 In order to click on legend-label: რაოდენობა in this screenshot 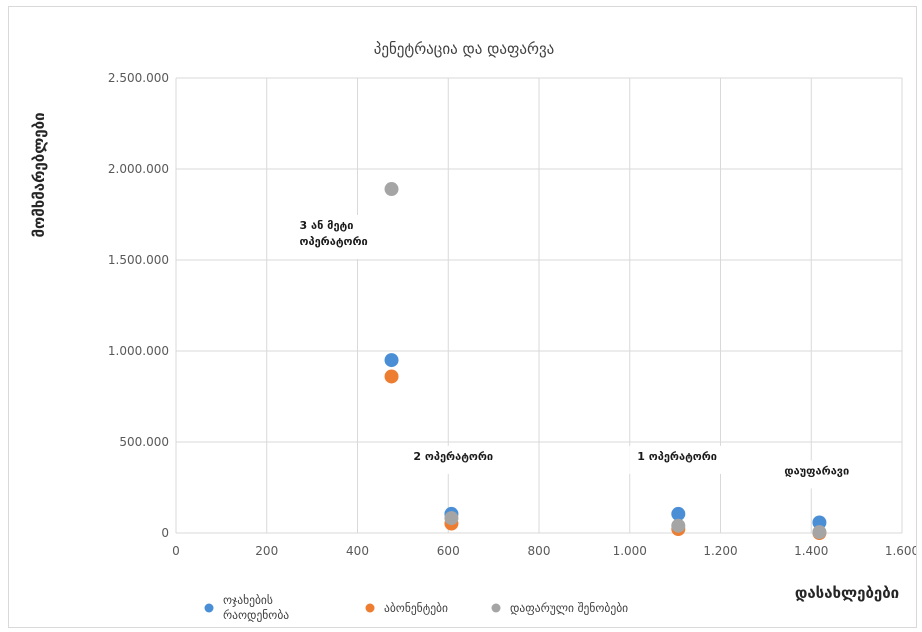, I will do `click(256, 615)`.